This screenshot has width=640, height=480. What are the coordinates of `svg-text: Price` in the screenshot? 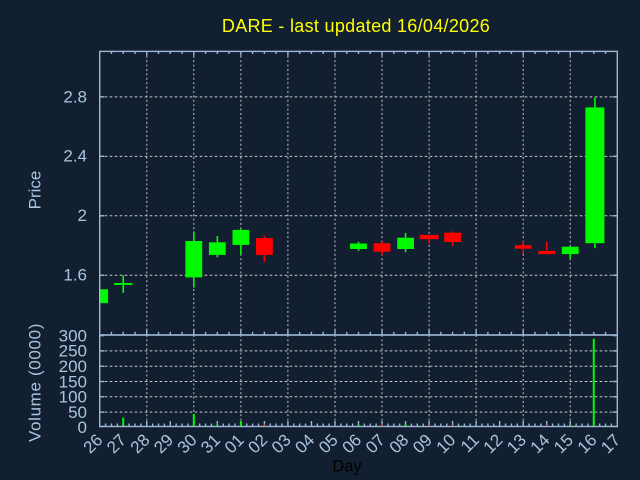 It's located at (35, 190).